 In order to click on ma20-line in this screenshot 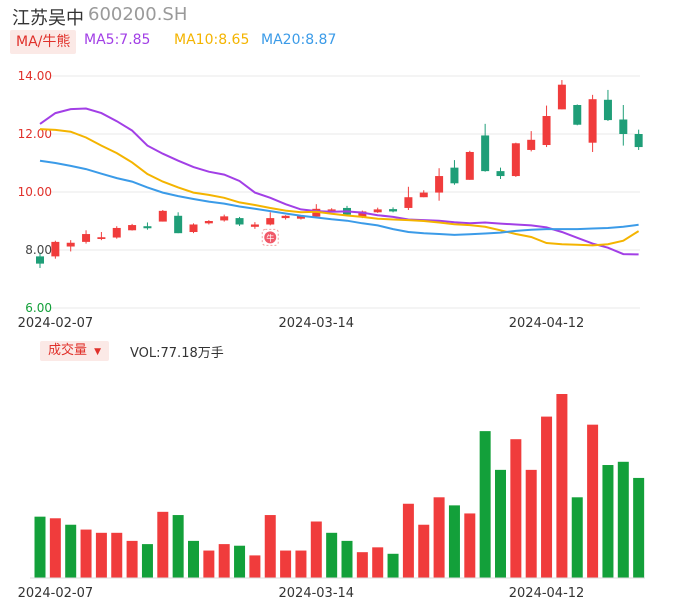, I will do `click(339, 197)`.